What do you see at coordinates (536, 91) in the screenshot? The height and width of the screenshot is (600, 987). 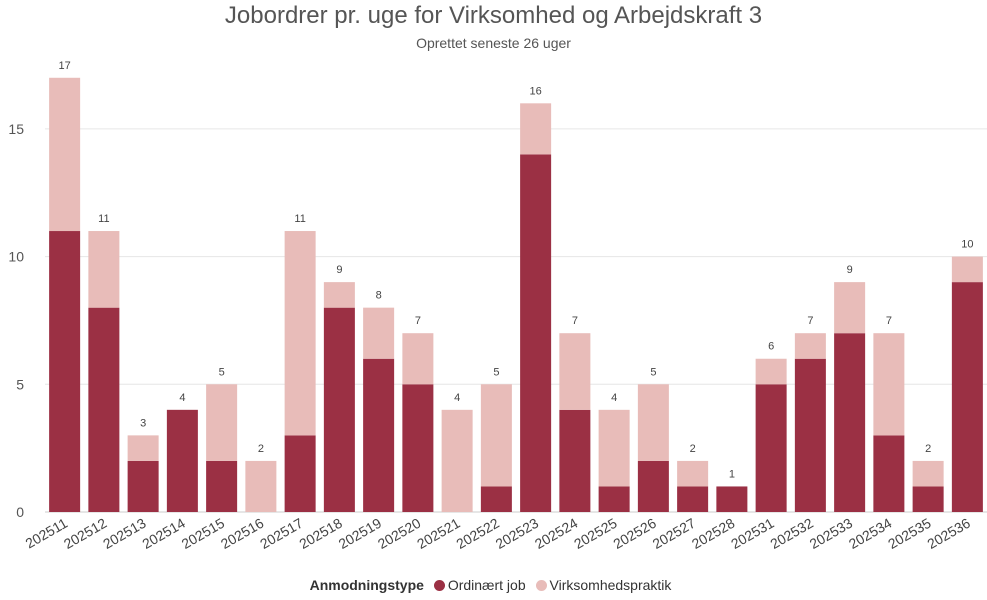 I see `data-label: 16` at bounding box center [536, 91].